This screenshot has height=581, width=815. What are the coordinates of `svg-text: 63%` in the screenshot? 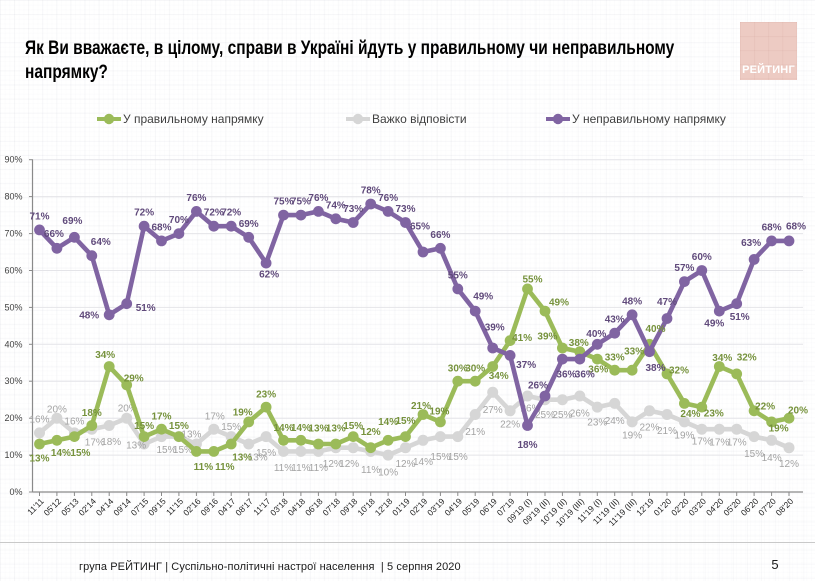 It's located at (751, 243).